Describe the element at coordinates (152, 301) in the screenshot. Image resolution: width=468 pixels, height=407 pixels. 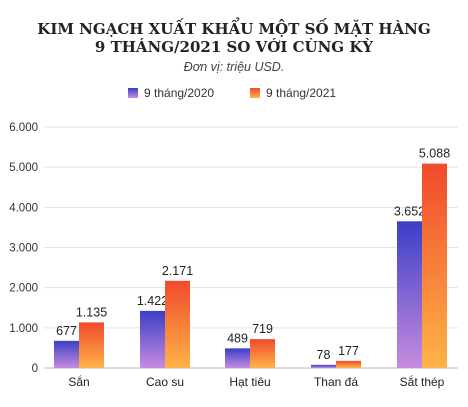
I see `data-label: 1.422` at that location.